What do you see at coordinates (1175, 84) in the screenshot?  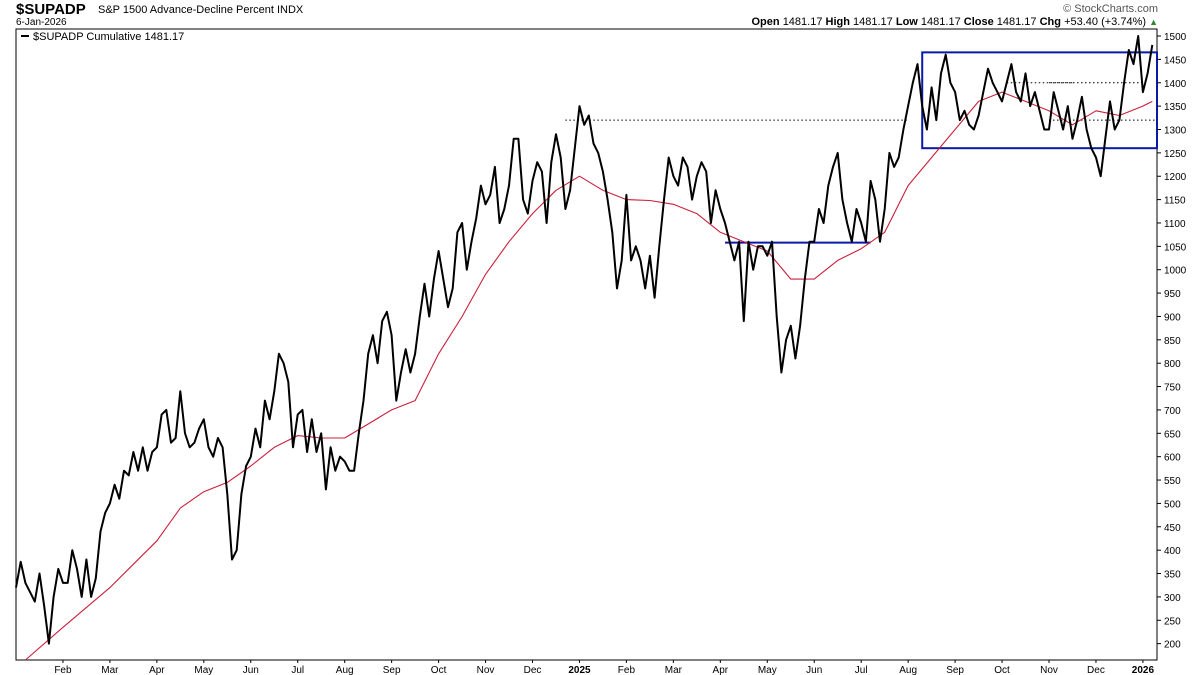 I see `y-tick-label: 1400` at bounding box center [1175, 84].